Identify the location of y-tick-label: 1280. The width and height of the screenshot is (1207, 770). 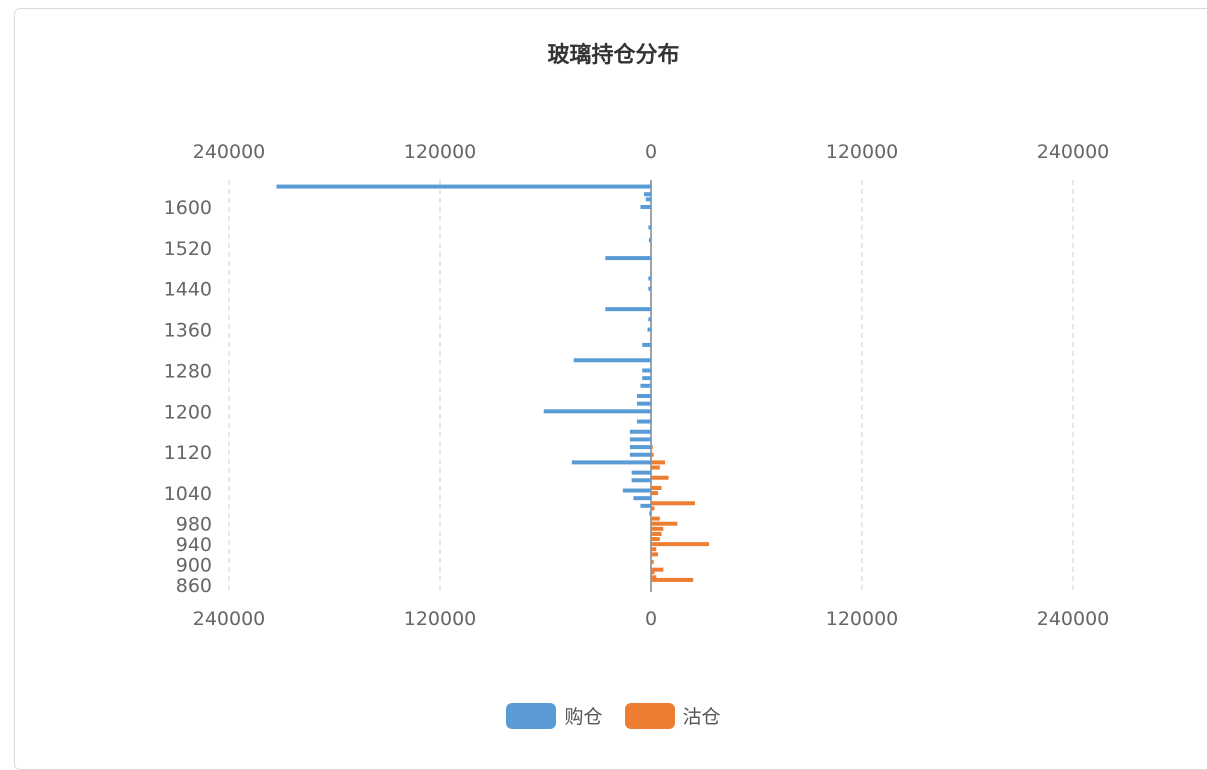
(188, 371).